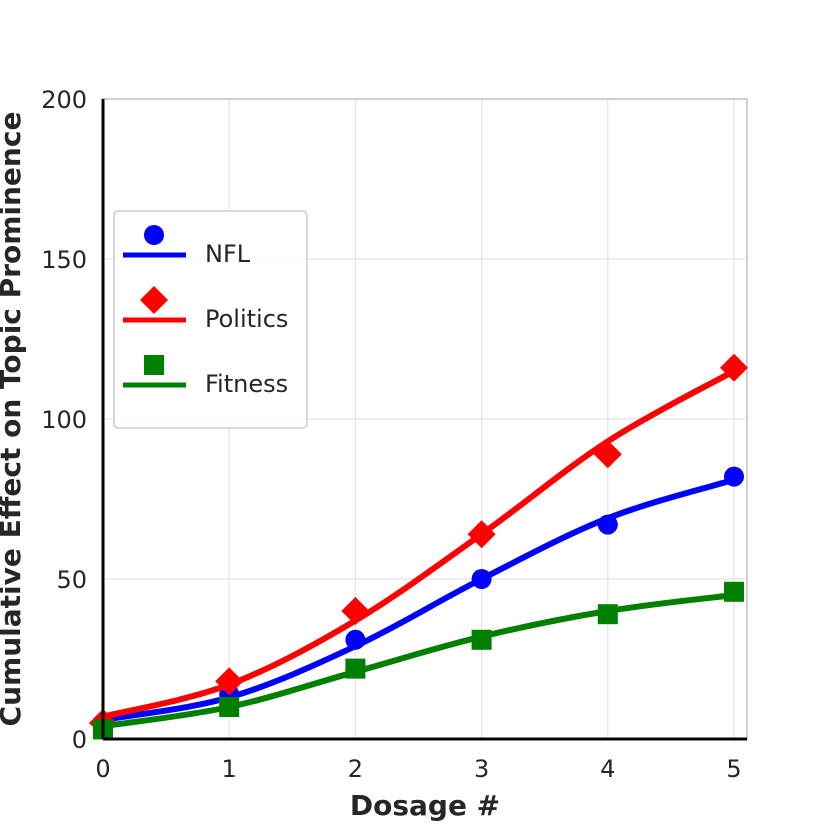 Image resolution: width=830 pixels, height=830 pixels. What do you see at coordinates (64, 420) in the screenshot?
I see `y-tick-label: 100` at bounding box center [64, 420].